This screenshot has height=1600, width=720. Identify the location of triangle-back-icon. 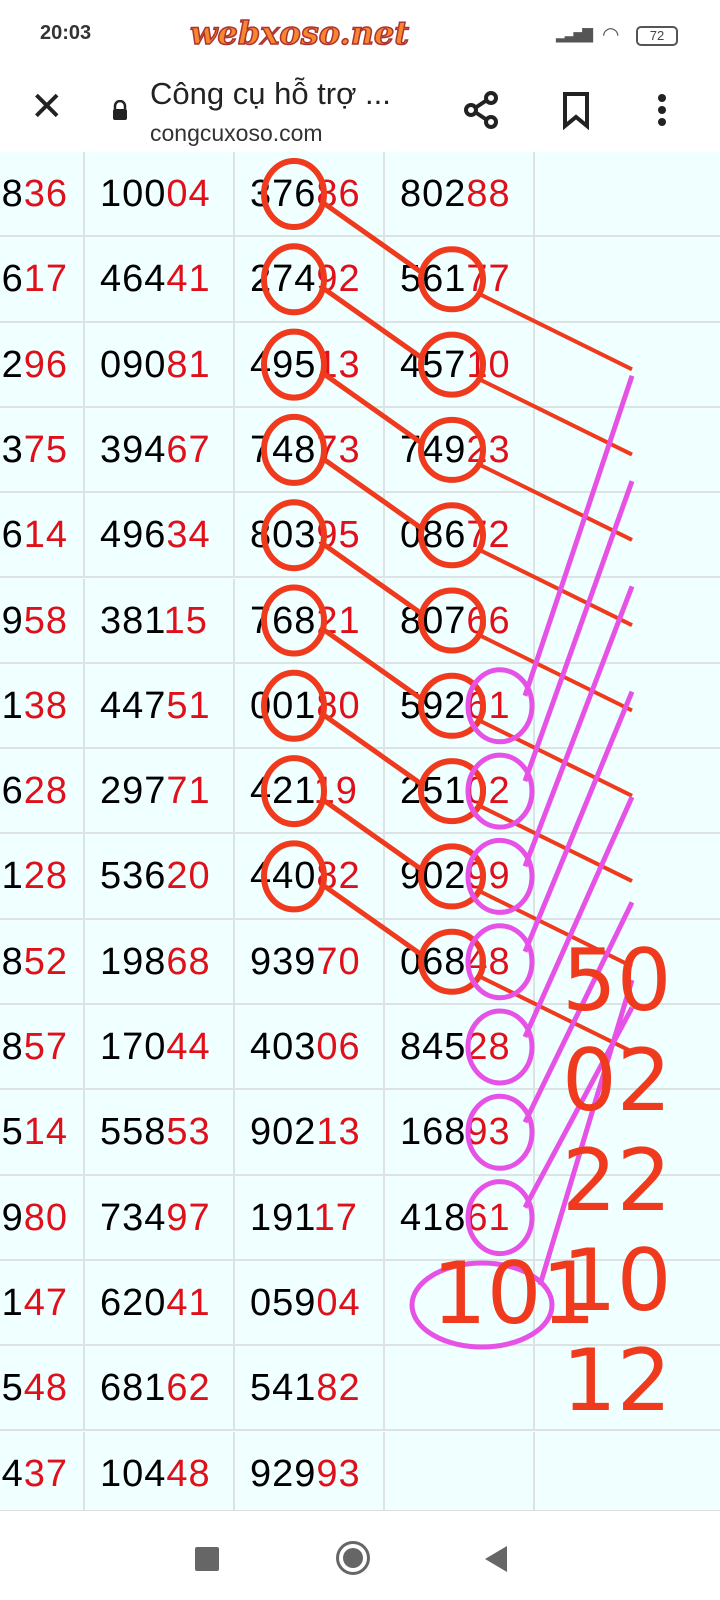
(496, 1559).